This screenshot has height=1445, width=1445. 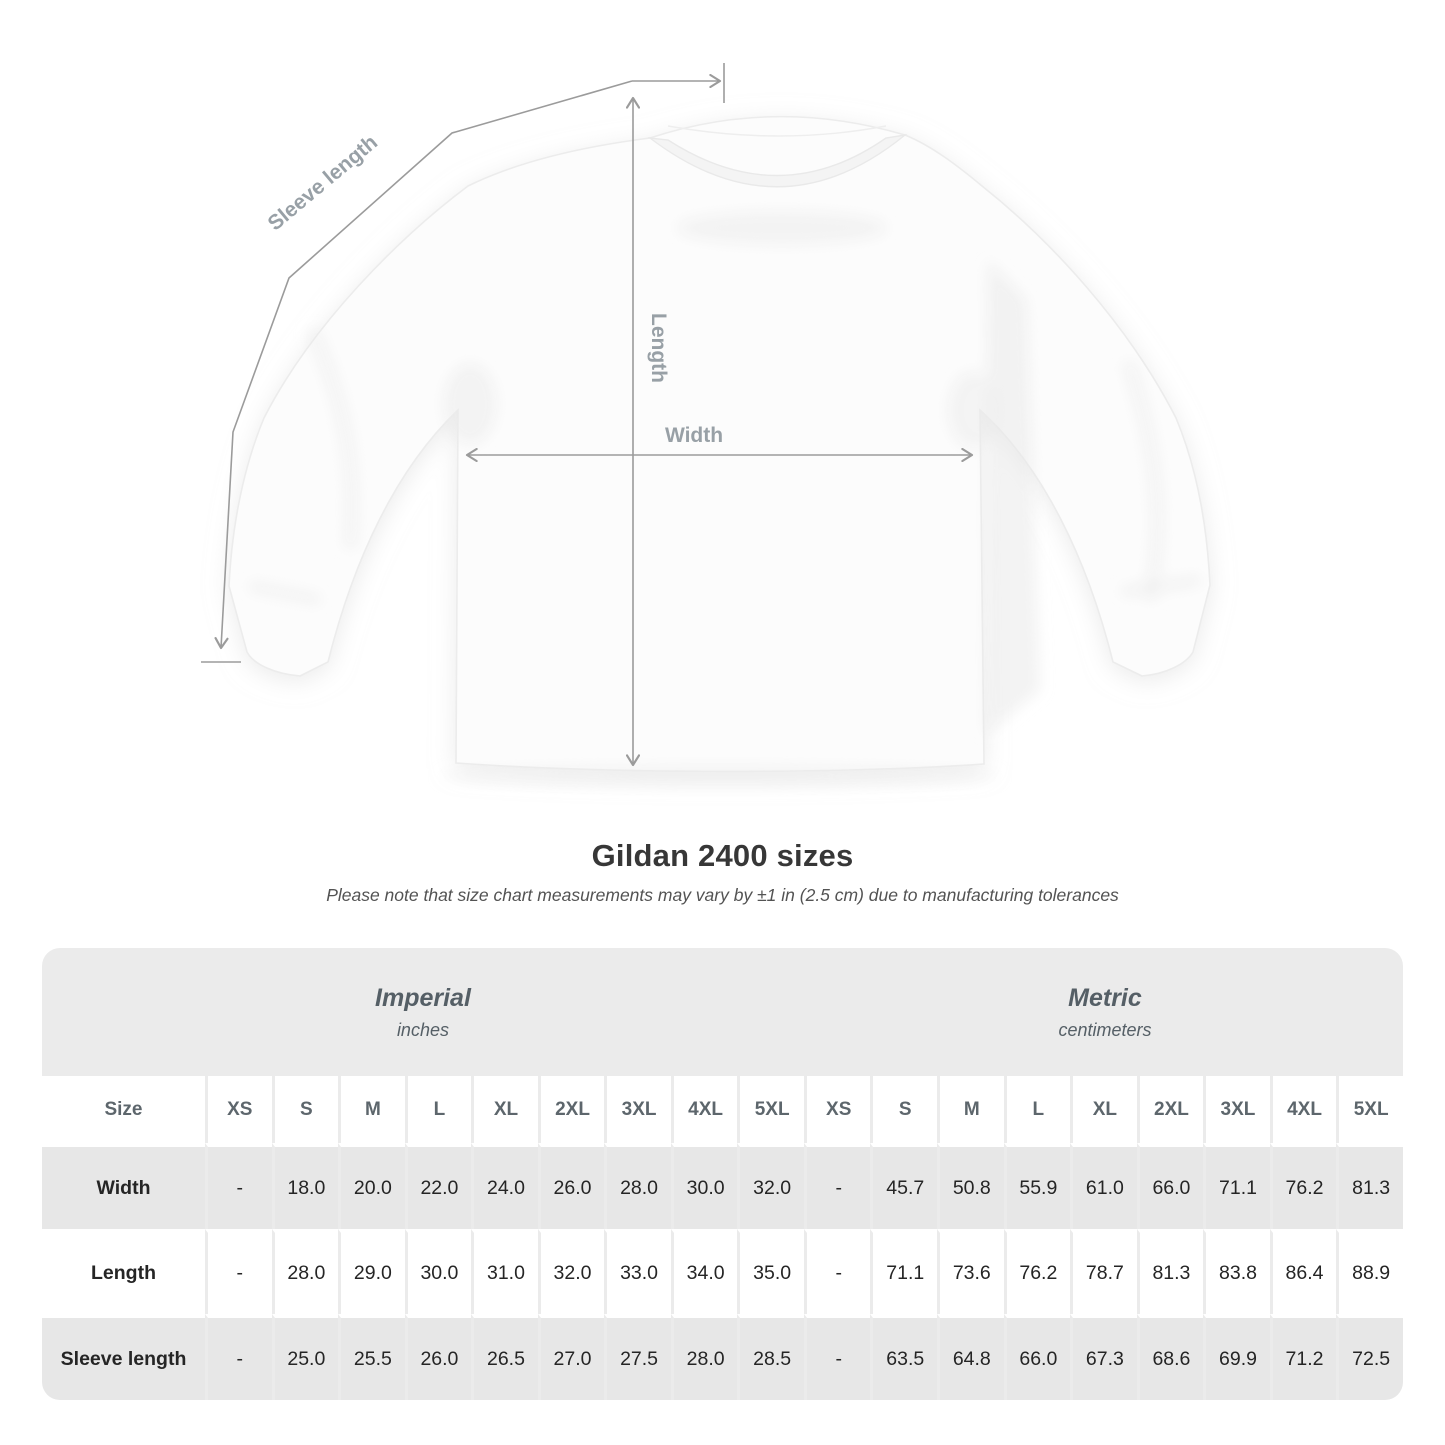 What do you see at coordinates (504, 1271) in the screenshot?
I see `table-cell: 31.0` at bounding box center [504, 1271].